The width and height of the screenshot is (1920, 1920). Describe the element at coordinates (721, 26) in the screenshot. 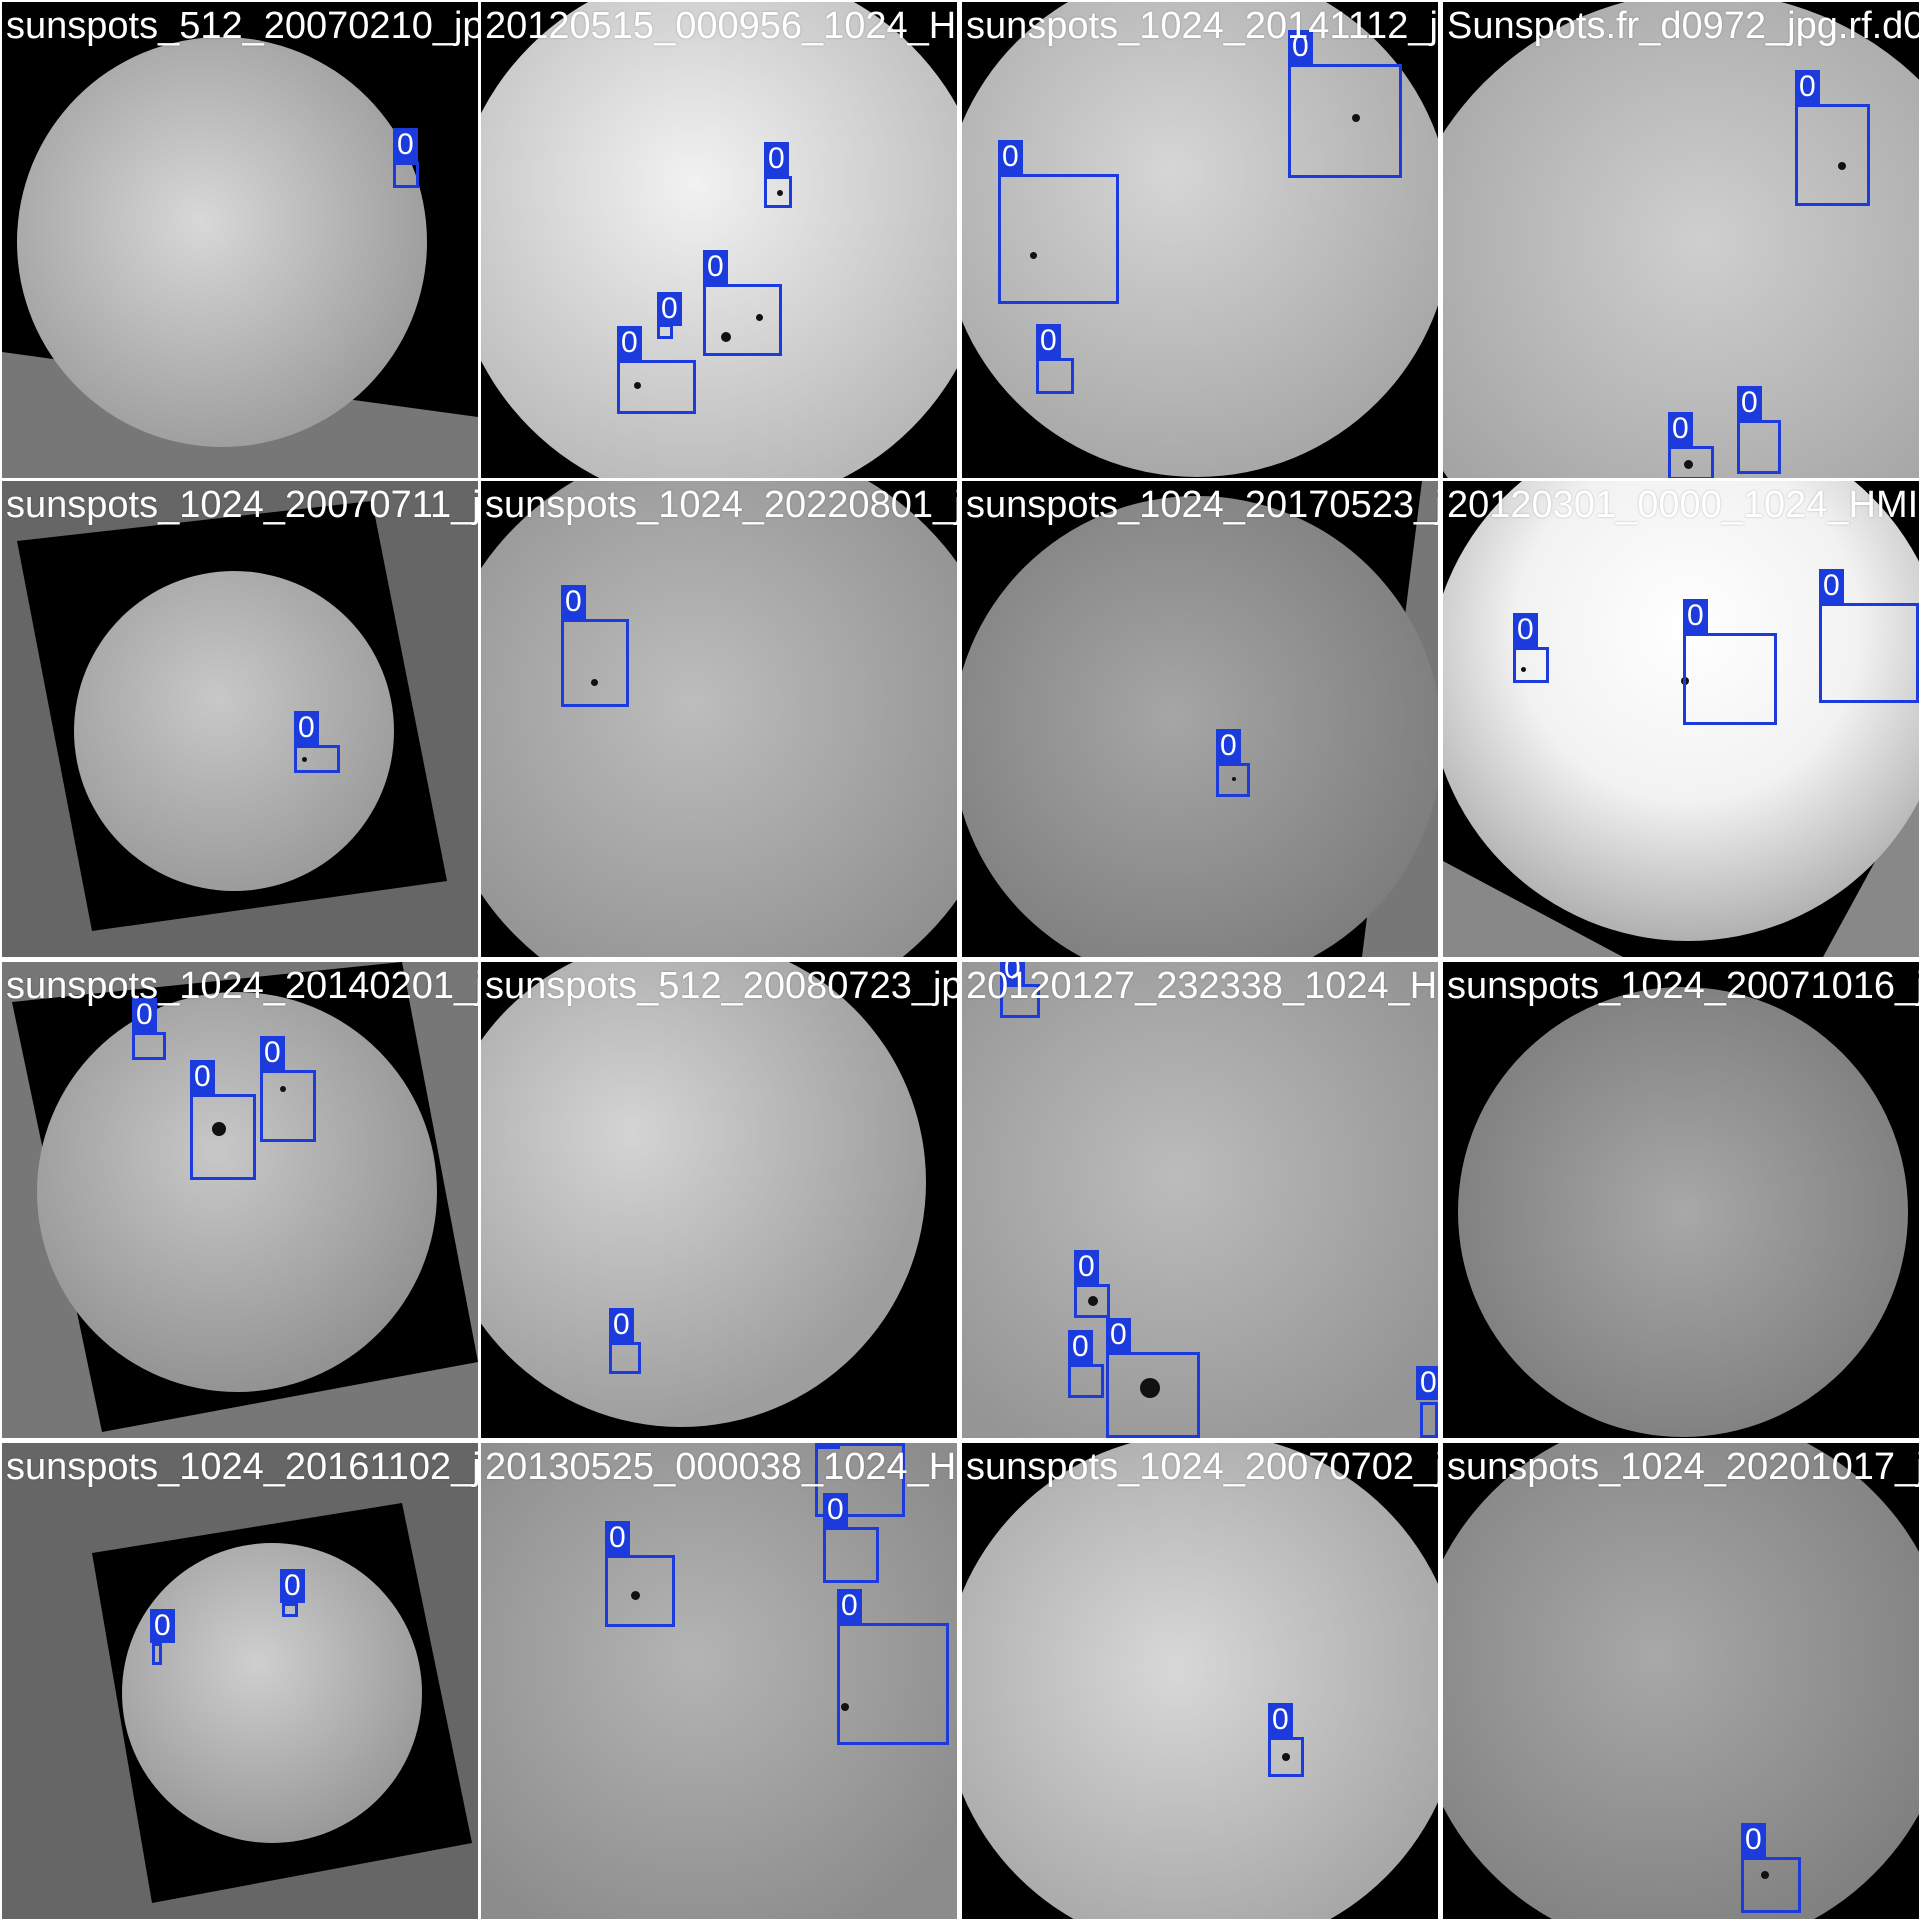

I see `tile-title: 20120515_000956_1024_HMIIf.jpg.rf.a6` at that location.